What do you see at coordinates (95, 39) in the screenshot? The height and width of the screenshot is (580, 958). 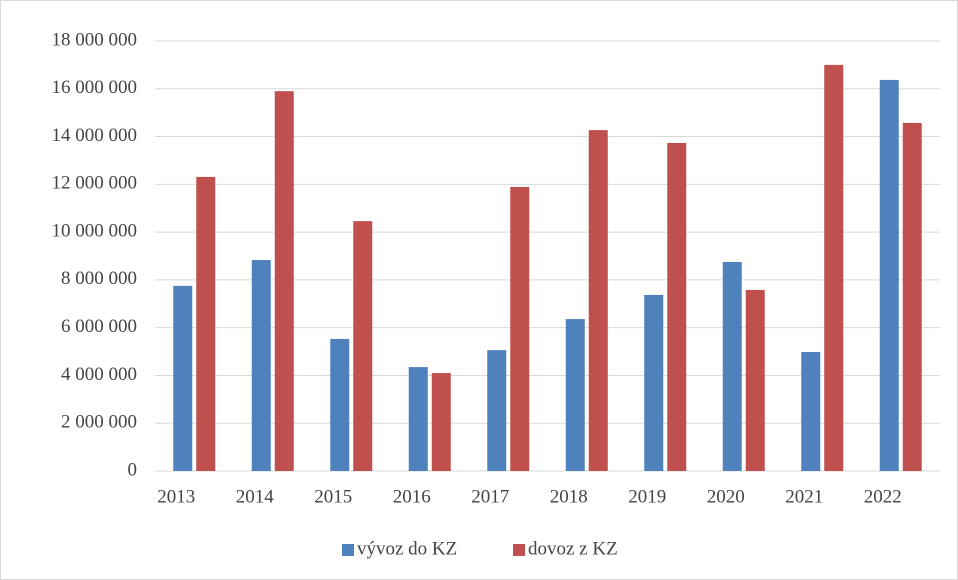 I see `y-tick-label: 18 000 000` at bounding box center [95, 39].